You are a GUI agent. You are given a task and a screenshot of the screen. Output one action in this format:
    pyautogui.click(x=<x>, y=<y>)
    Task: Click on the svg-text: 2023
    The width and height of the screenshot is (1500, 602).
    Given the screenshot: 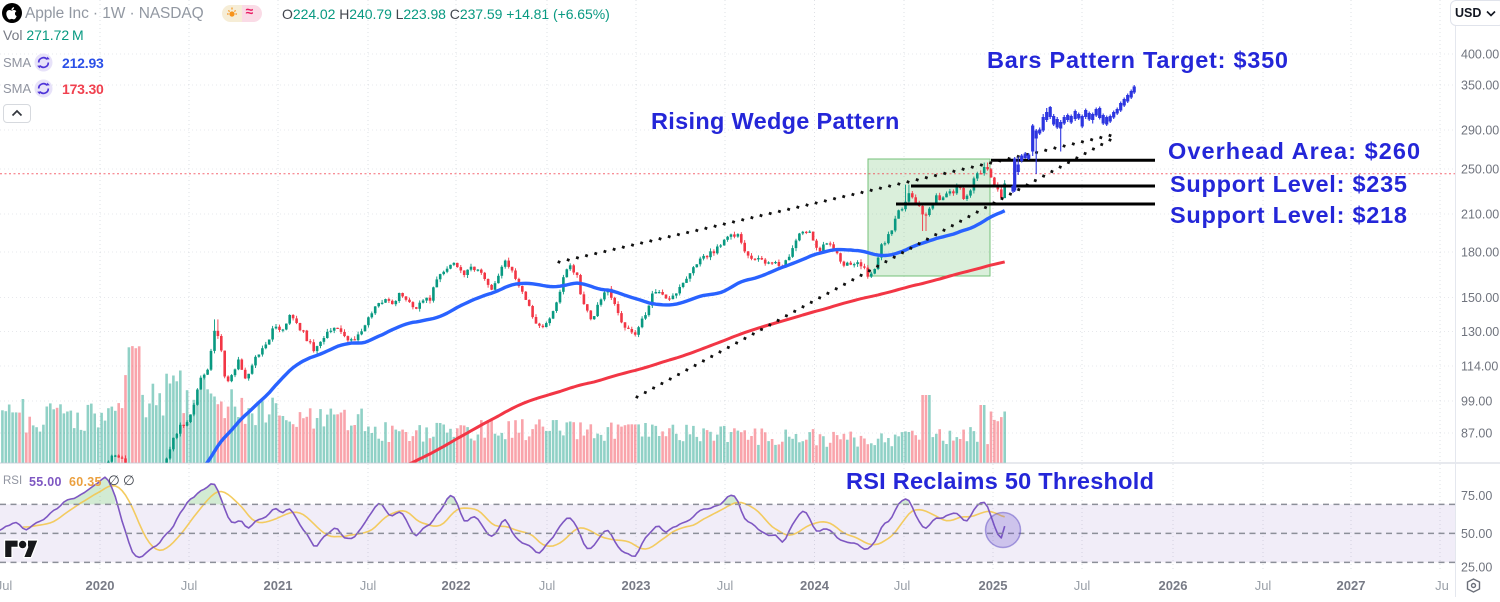 What is the action you would take?
    pyautogui.click(x=636, y=585)
    